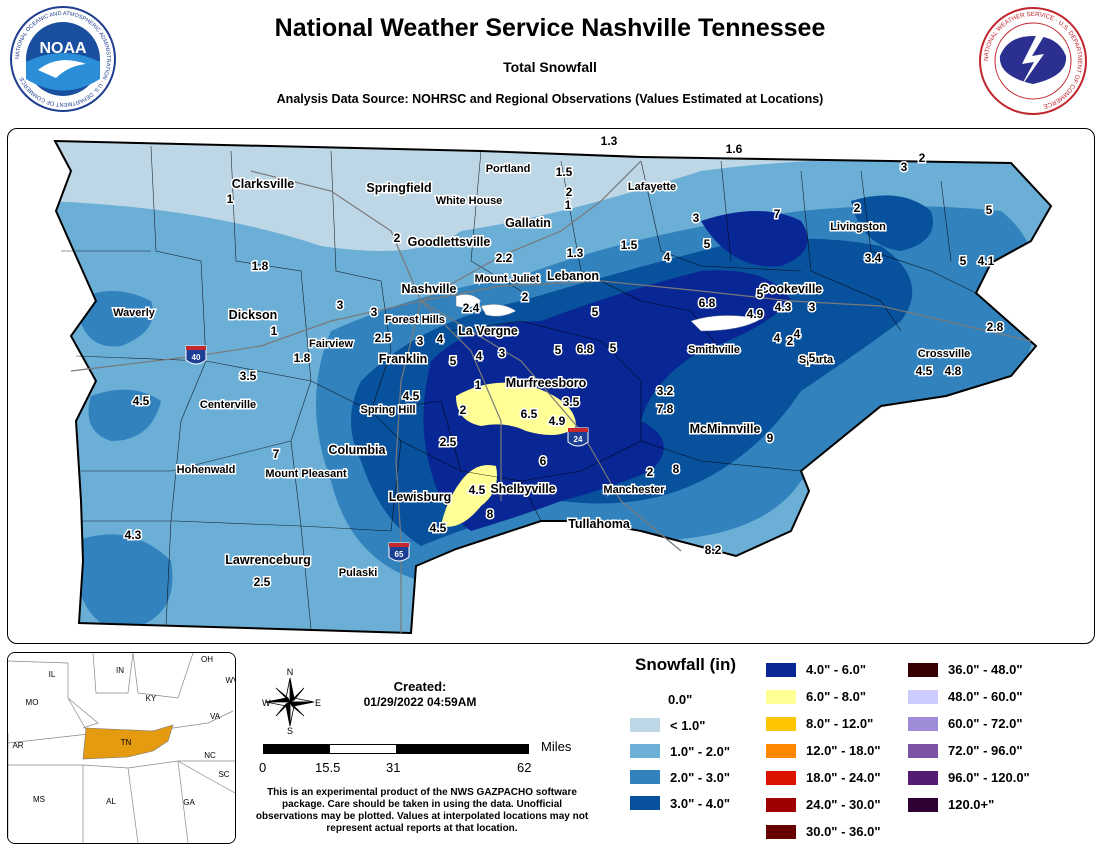  Describe the element at coordinates (388, 410) in the screenshot. I see `city-label: Spring Hill` at that location.